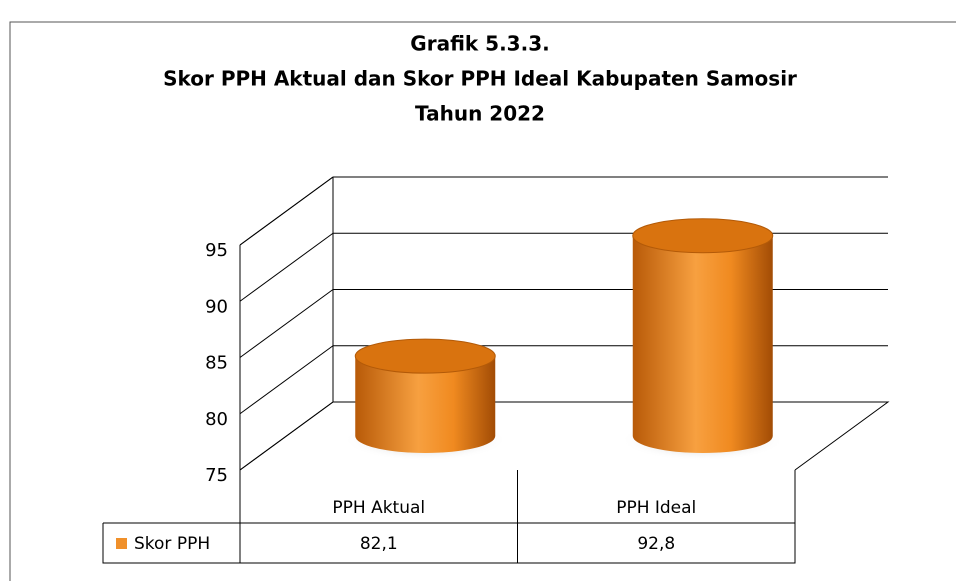 Image resolution: width=956 pixels, height=581 pixels. I want to click on legend-label: Skor PPH, so click(172, 544).